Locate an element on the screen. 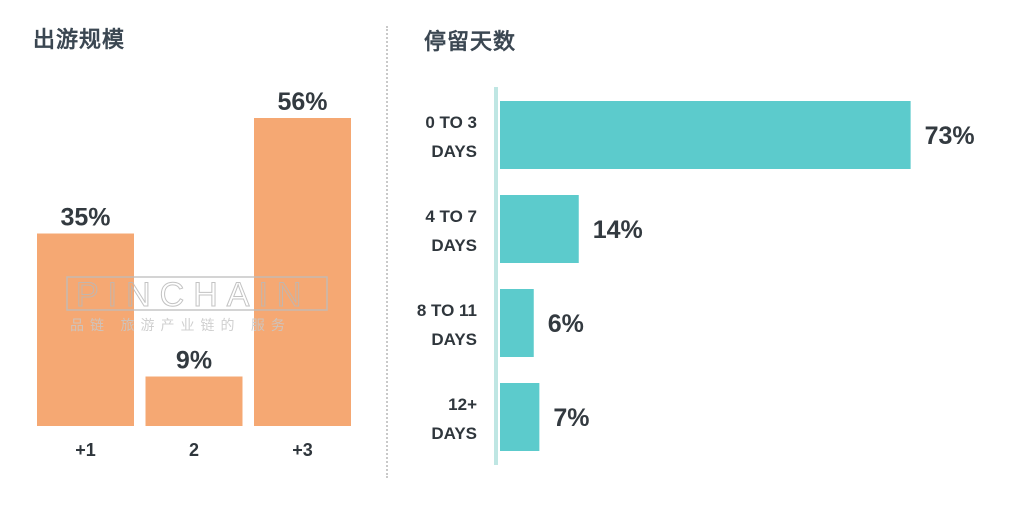  right-chart-axis is located at coordinates (496, 276).